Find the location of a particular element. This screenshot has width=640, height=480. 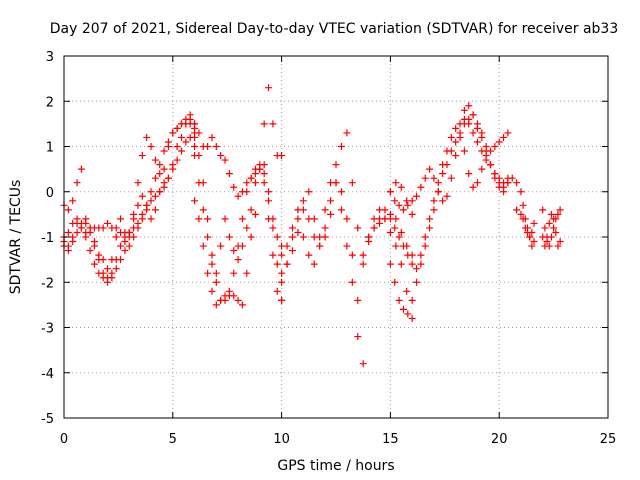

series-track-d is located at coordinates (129, 207).